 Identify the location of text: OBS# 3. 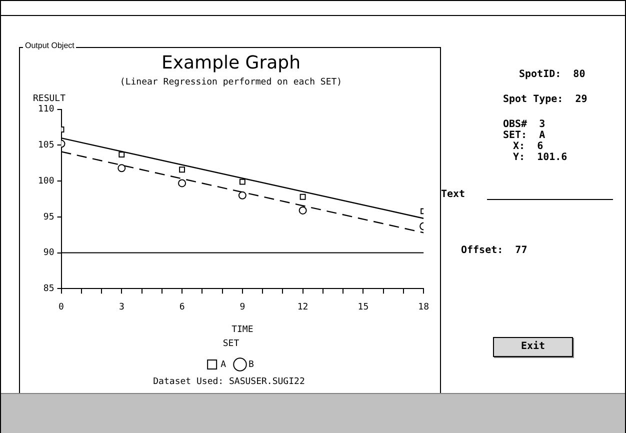
(524, 124).